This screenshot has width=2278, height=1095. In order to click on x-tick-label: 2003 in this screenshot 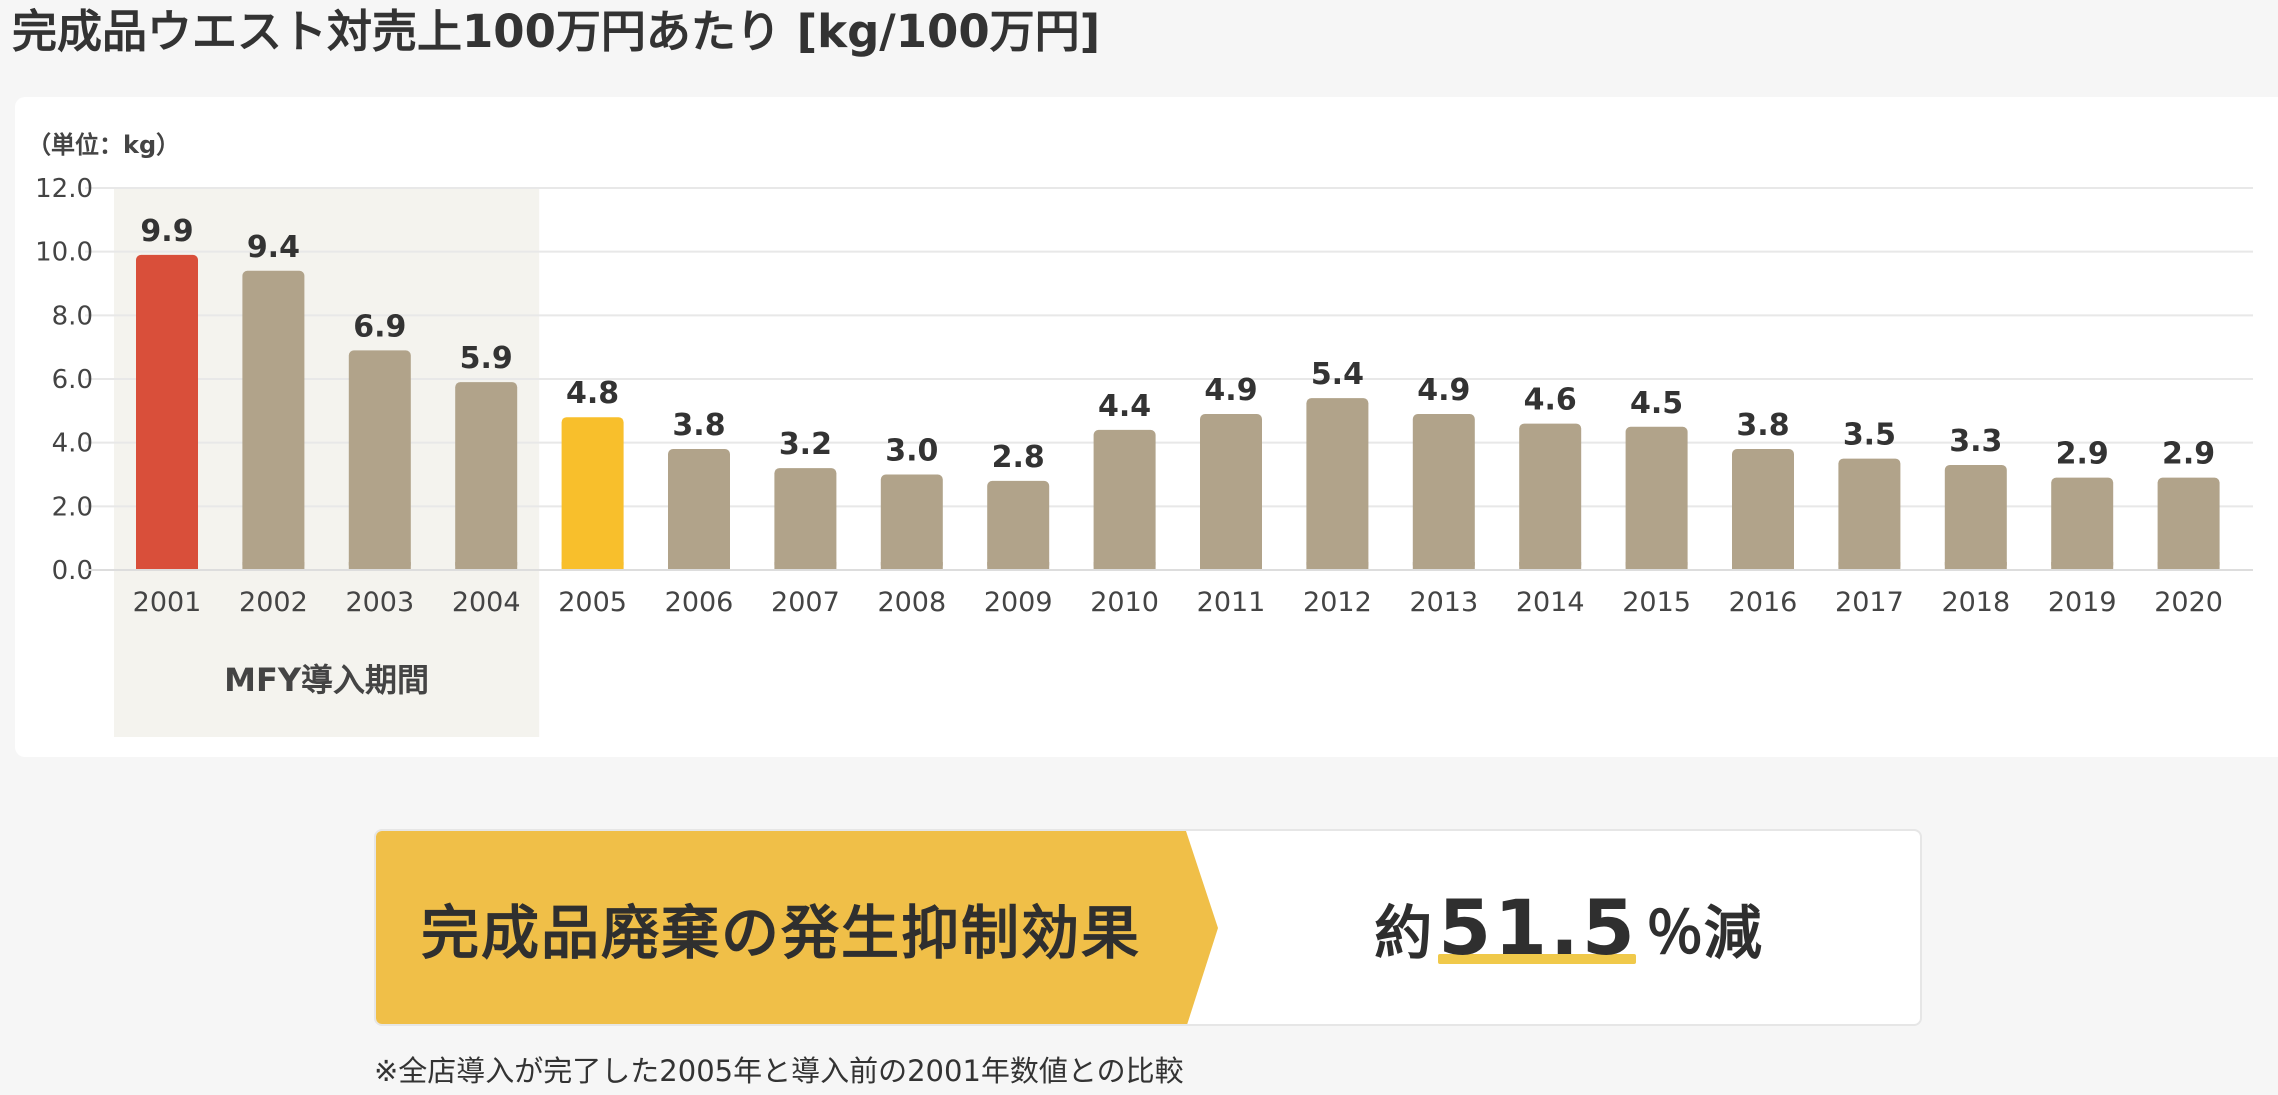, I will do `click(379, 602)`.